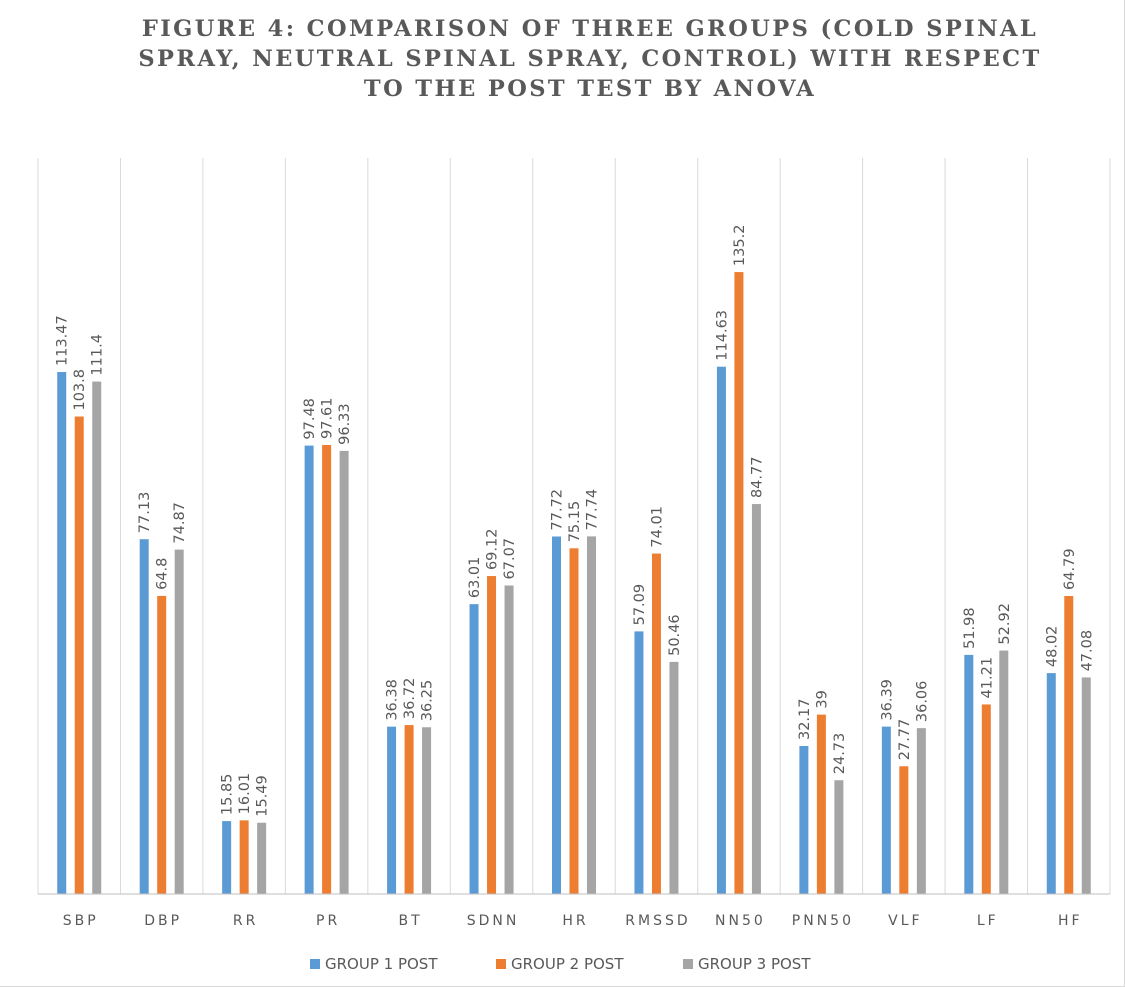 This screenshot has height=987, width=1125. What do you see at coordinates (163, 921) in the screenshot?
I see `x-tick-label-dbp: DBP` at bounding box center [163, 921].